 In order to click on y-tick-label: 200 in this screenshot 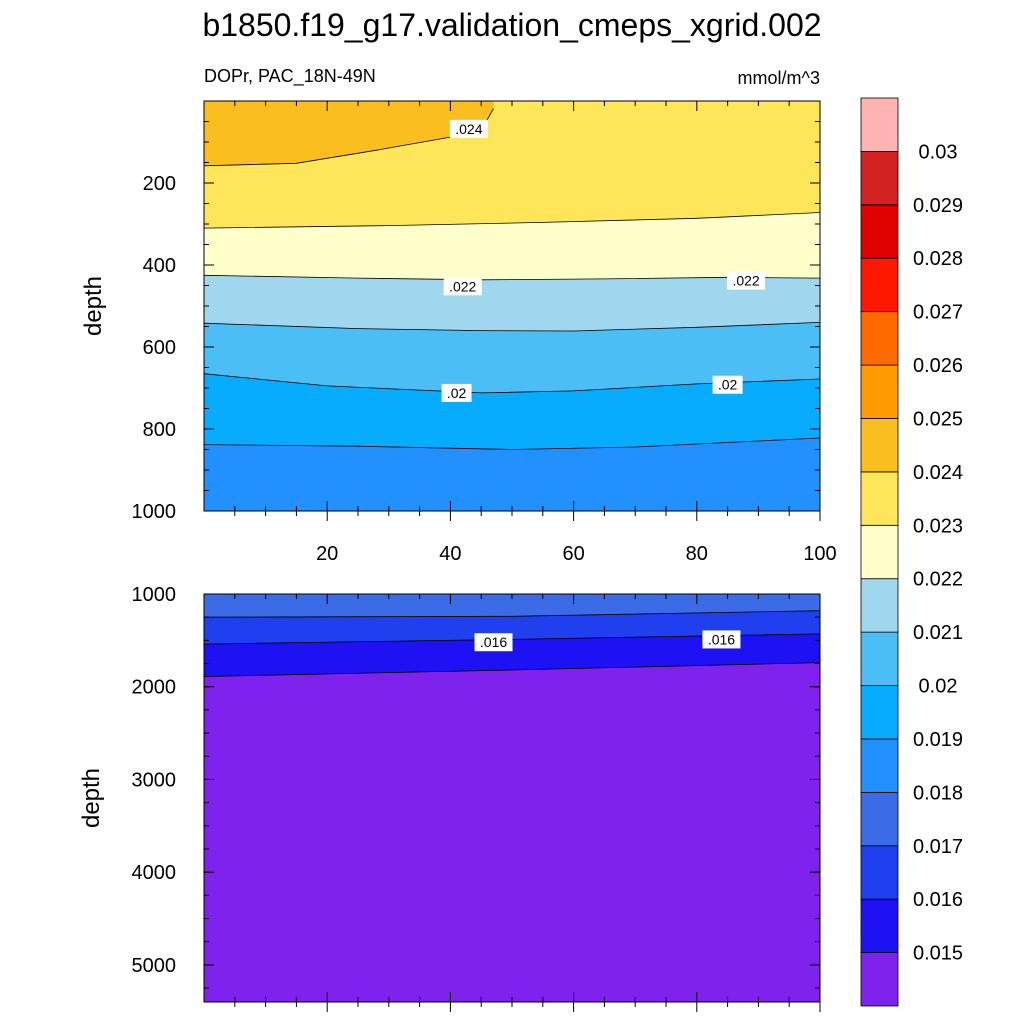, I will do `click(159, 184)`.